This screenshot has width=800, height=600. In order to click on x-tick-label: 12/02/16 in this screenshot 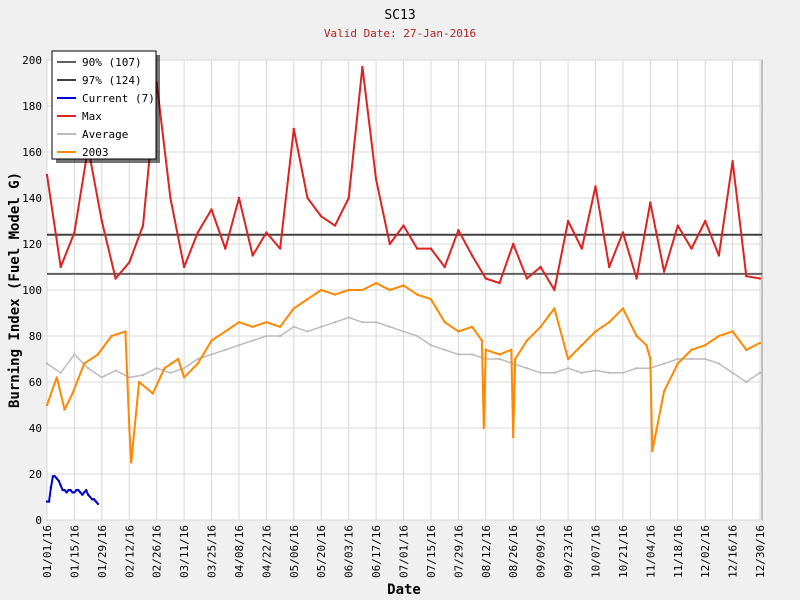, I will do `click(705, 551)`.